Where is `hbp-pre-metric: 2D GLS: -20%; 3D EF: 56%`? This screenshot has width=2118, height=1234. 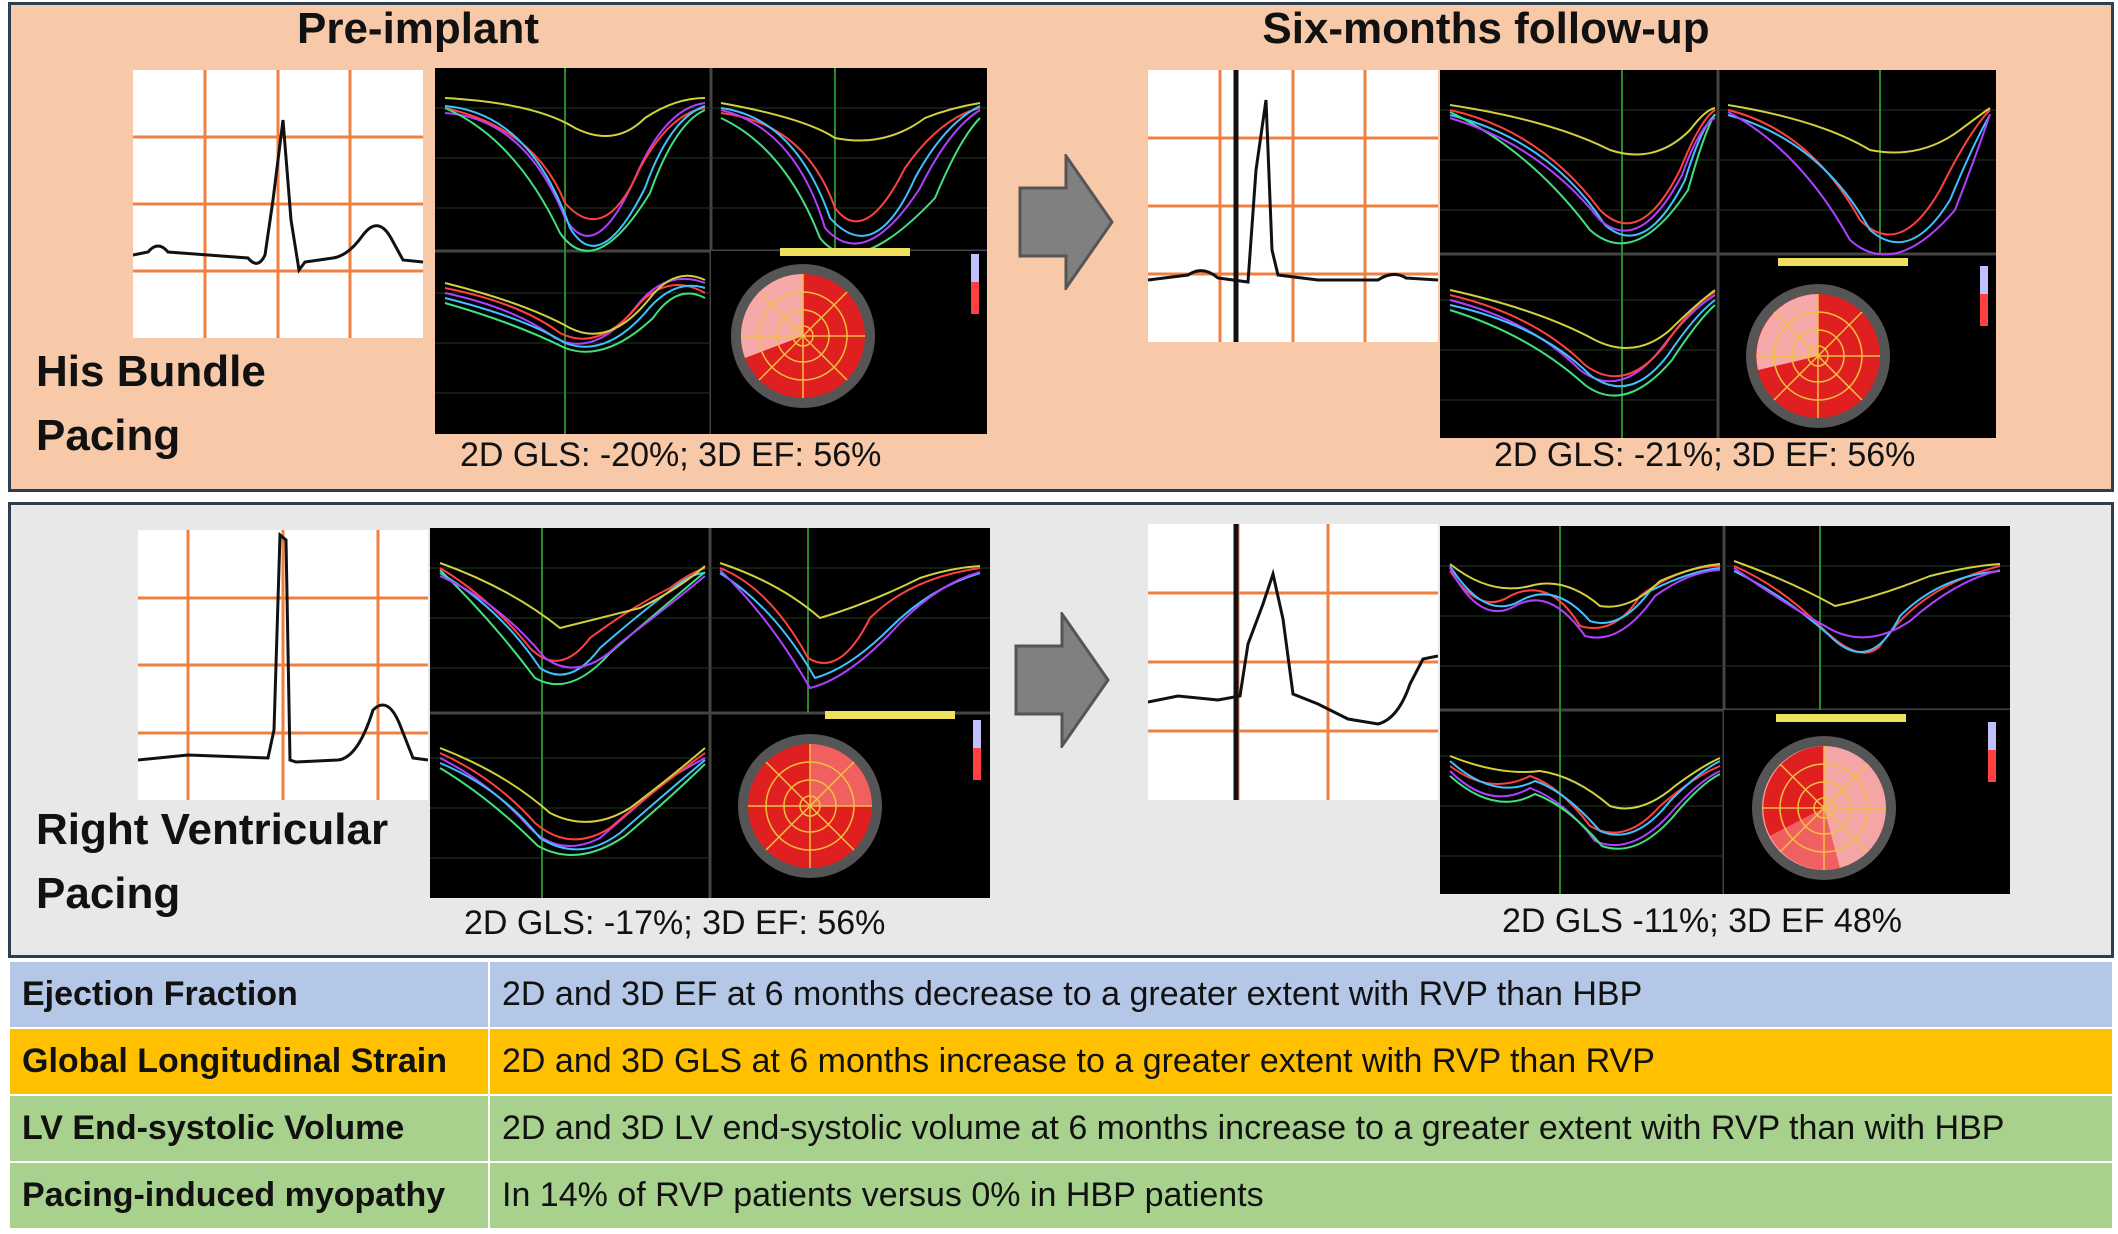
hbp-pre-metric: 2D GLS: -20%; 3D EF: 56% is located at coordinates (671, 455).